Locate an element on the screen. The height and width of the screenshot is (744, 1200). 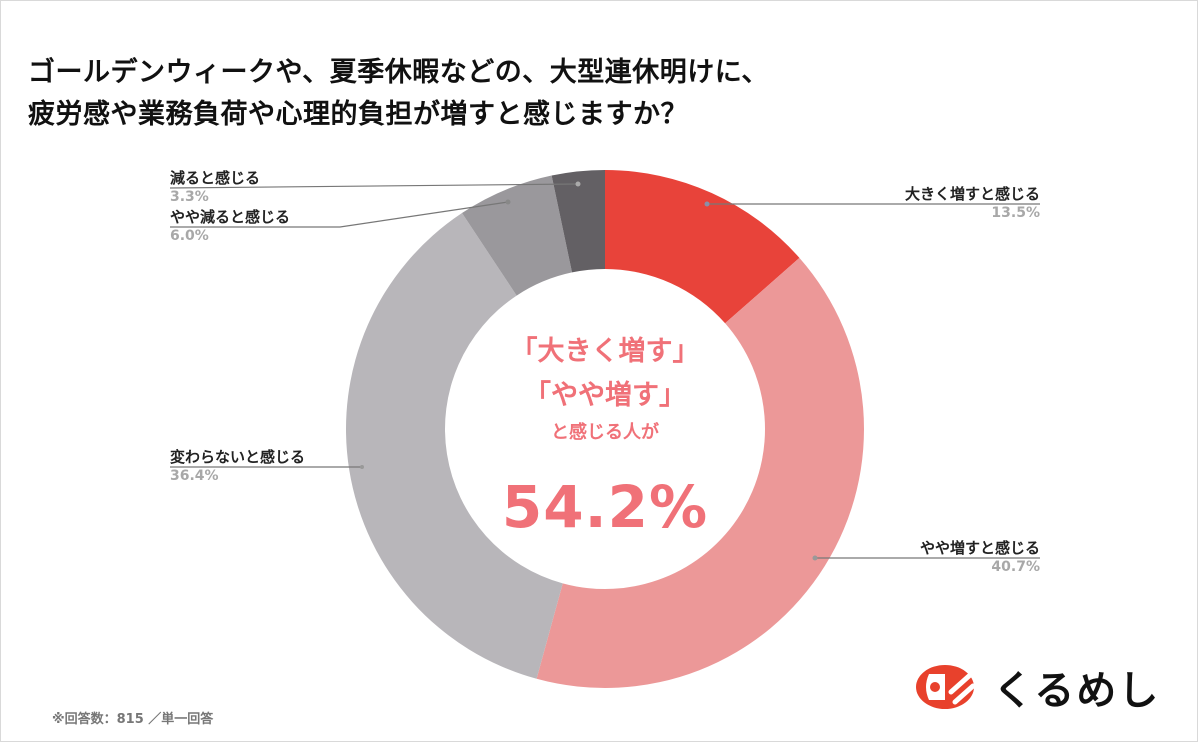
title-line-1: ゴールデンウィークや、夏季休暇などの、大型連休明けに、 is located at coordinates (398, 72).